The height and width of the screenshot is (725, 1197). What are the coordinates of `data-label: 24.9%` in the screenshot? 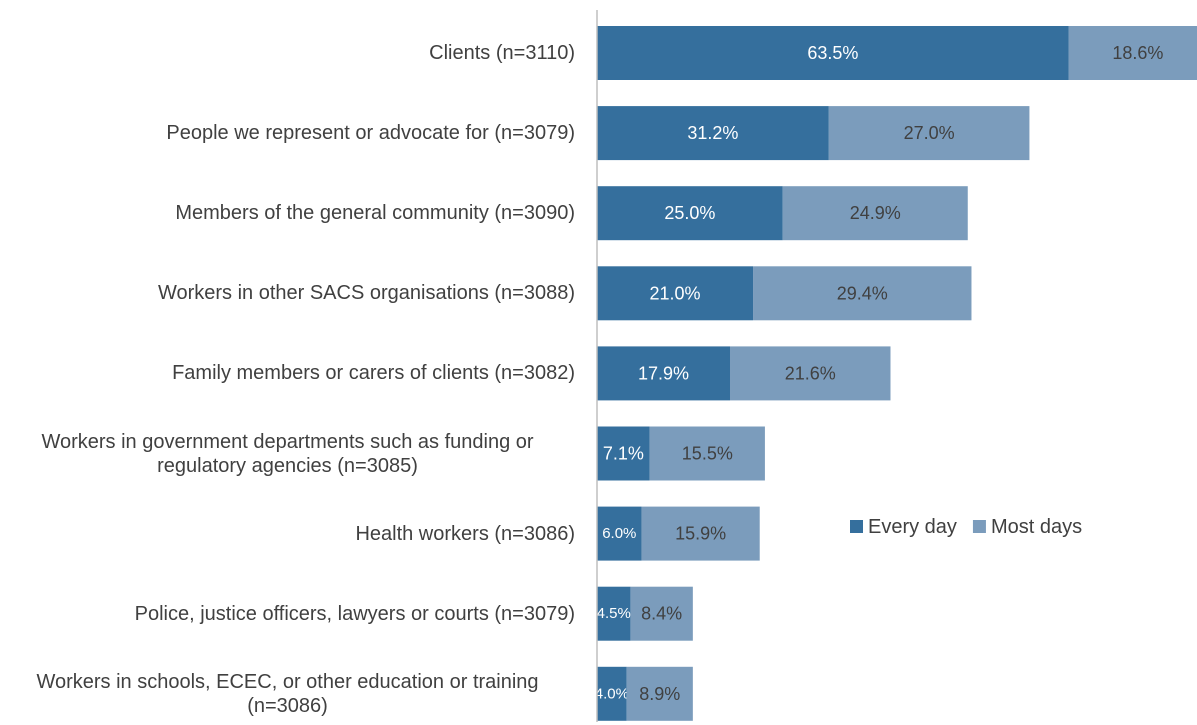 It's located at (875, 213).